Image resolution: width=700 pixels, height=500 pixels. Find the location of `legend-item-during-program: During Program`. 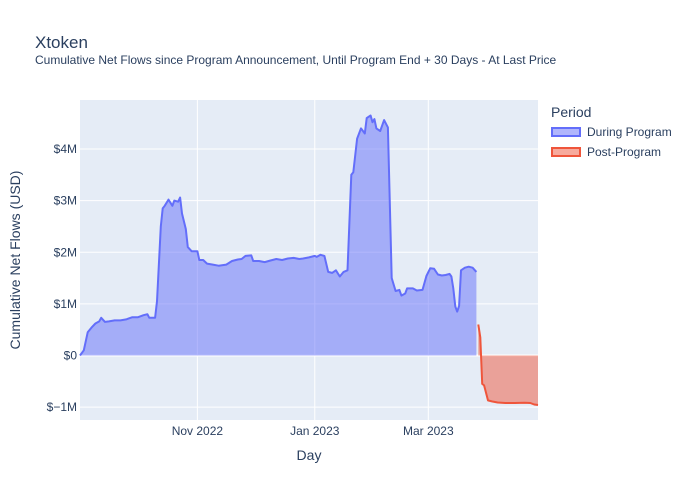

legend-item-during-program: During Program is located at coordinates (611, 132).